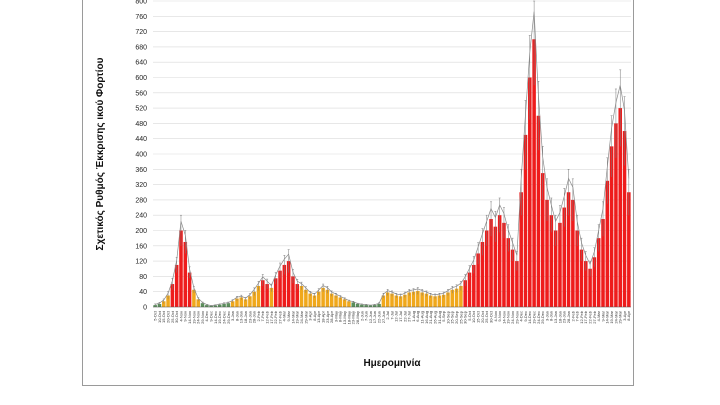 This screenshot has height=405, width=720. What do you see at coordinates (413, 316) in the screenshot?
I see `x-tick-label: 1-Aug` at bounding box center [413, 316].